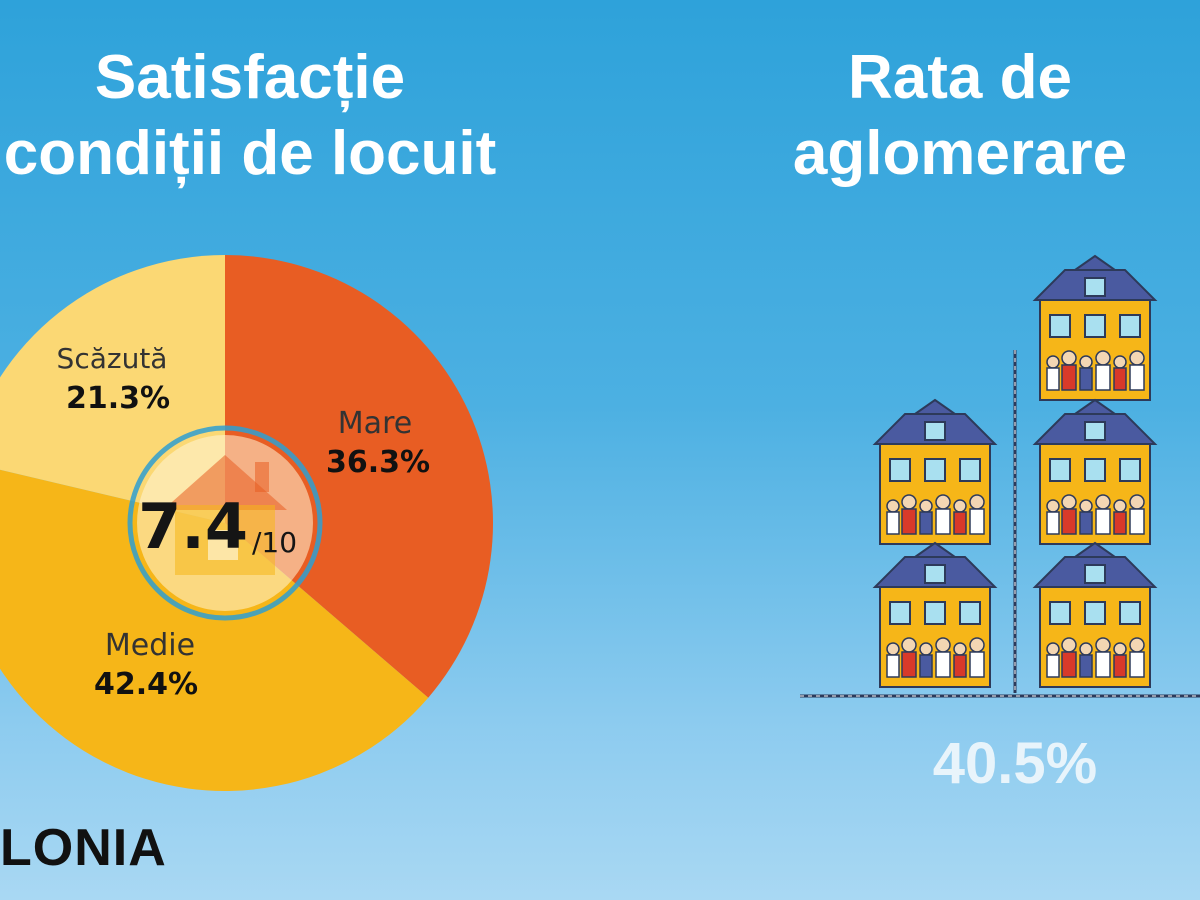 The image size is (1200, 900). Describe the element at coordinates (960, 153) in the screenshot. I see `right-title-line2: aglomerare` at that location.